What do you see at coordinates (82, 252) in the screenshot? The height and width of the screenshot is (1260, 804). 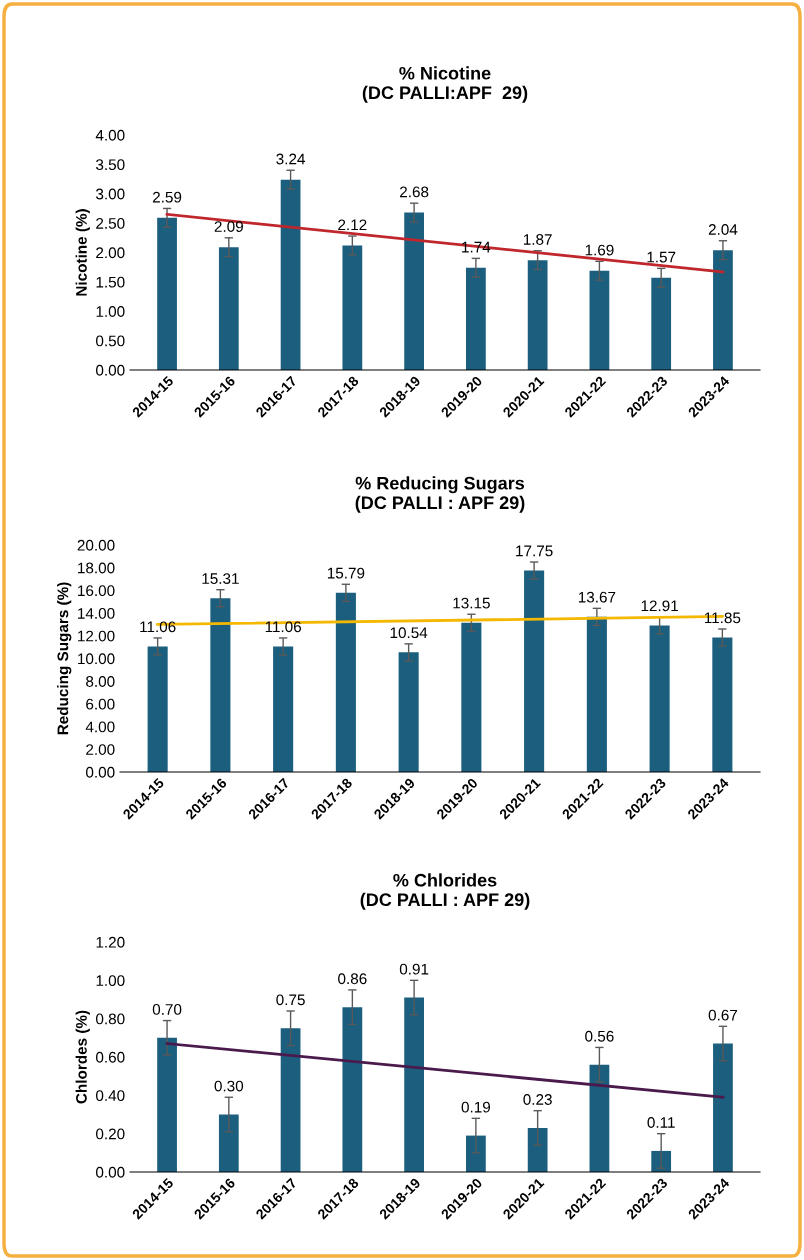 I see `y-axis-title: Nicotine (%)` at bounding box center [82, 252].